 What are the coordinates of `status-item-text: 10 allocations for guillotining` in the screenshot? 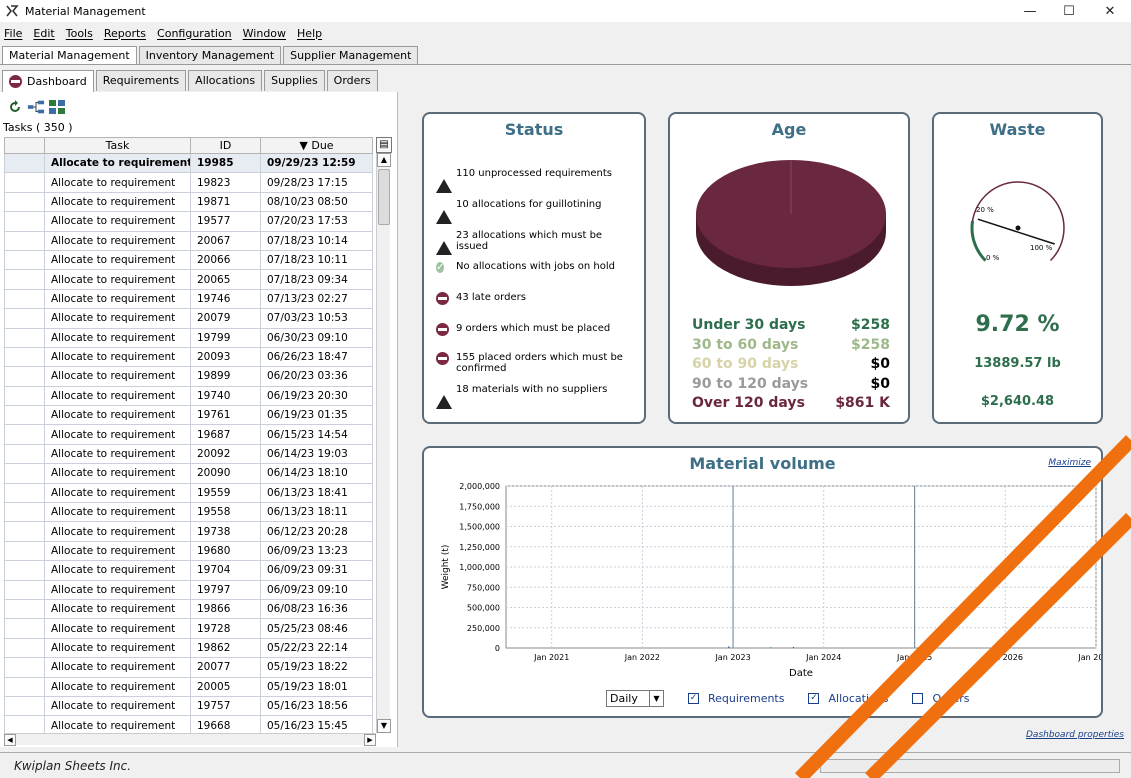 It's located at (529, 204).